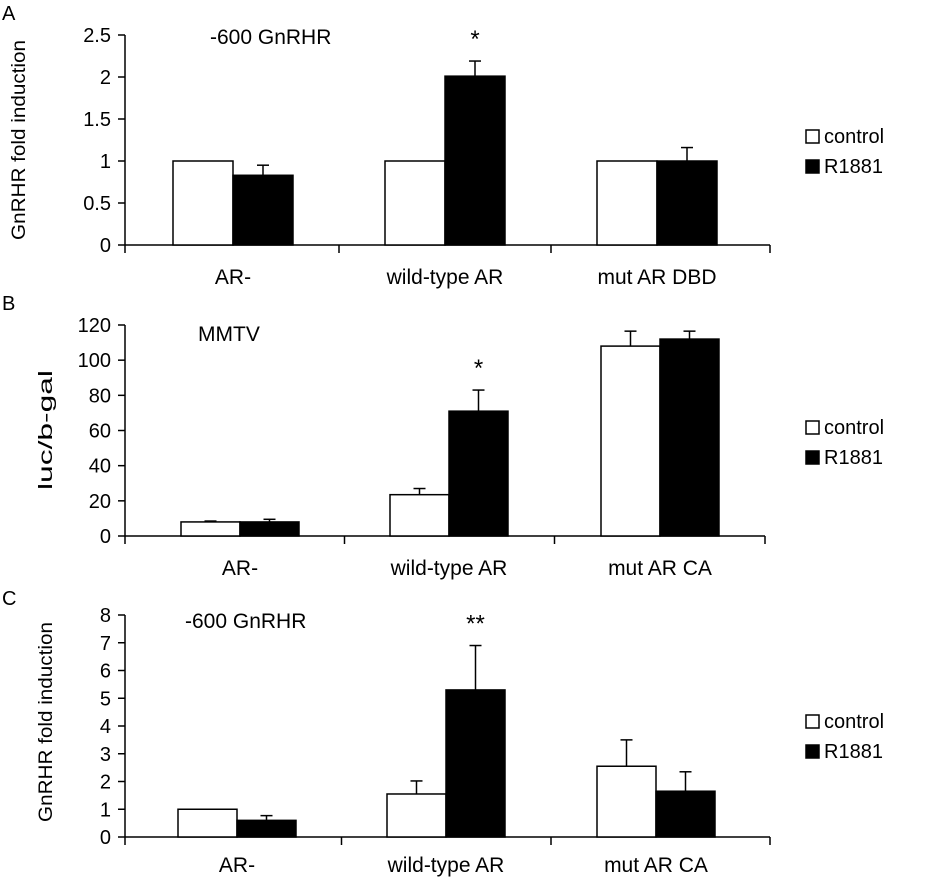 The width and height of the screenshot is (925, 877). I want to click on y-tick-label: 40, so click(100, 467).